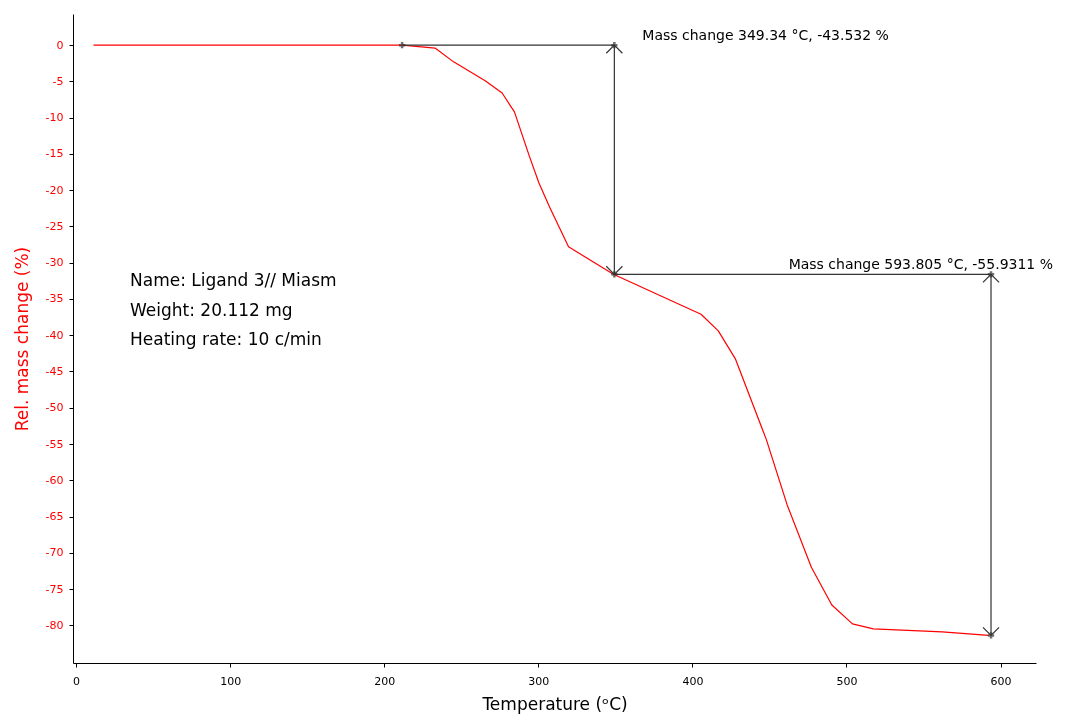 Image resolution: width=1069 pixels, height=726 pixels. What do you see at coordinates (21, 339) in the screenshot?
I see `y-axis-title: Rel. mass change (%)` at bounding box center [21, 339].